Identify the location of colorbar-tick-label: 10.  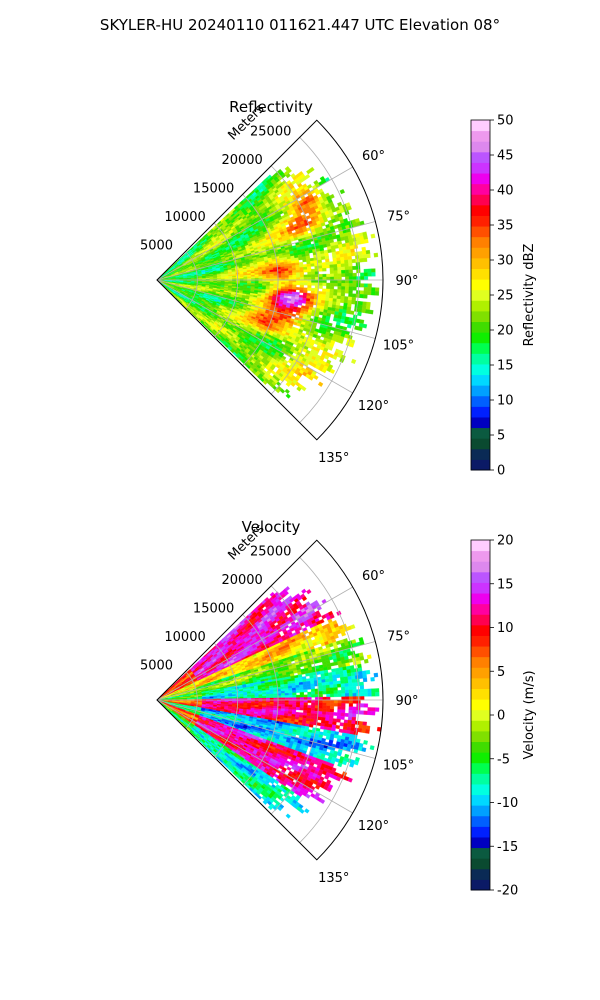
(505, 401).